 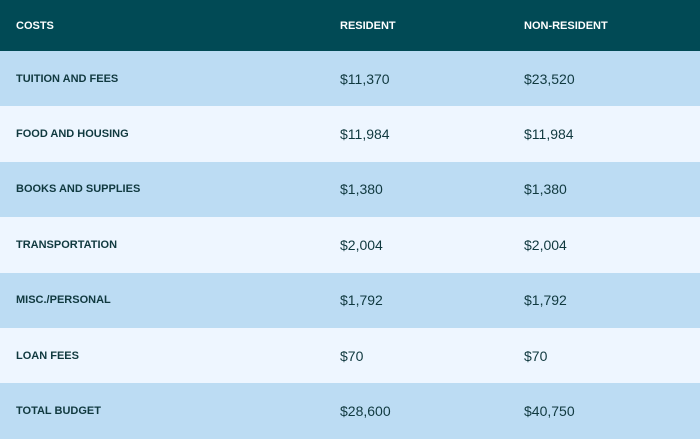 What do you see at coordinates (162, 411) in the screenshot?
I see `row-label: TOTAL BUDGET` at bounding box center [162, 411].